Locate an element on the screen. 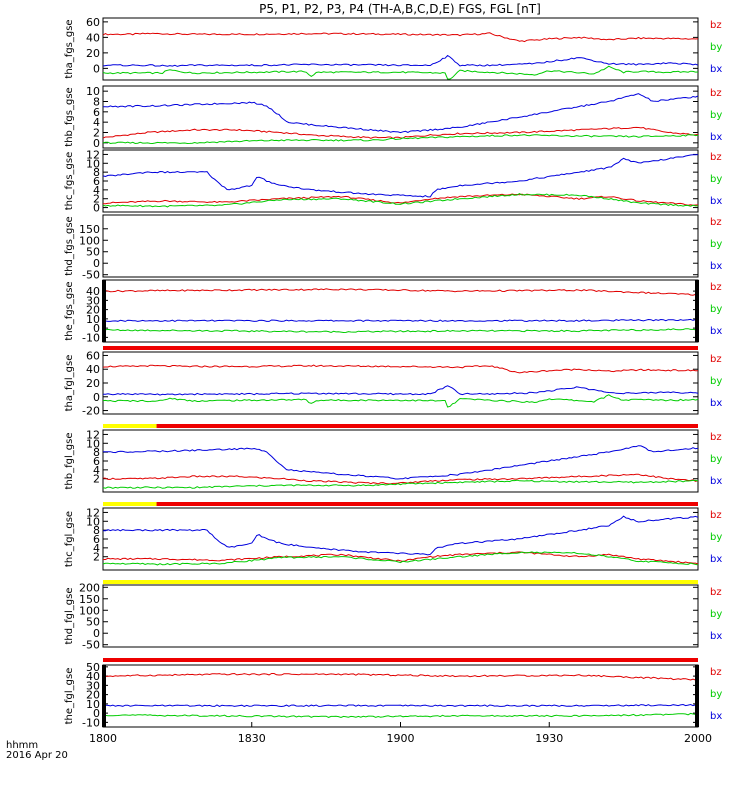 This screenshot has height=800, width=750. y-axis-label: thd_fgs_gse is located at coordinates (69, 245).